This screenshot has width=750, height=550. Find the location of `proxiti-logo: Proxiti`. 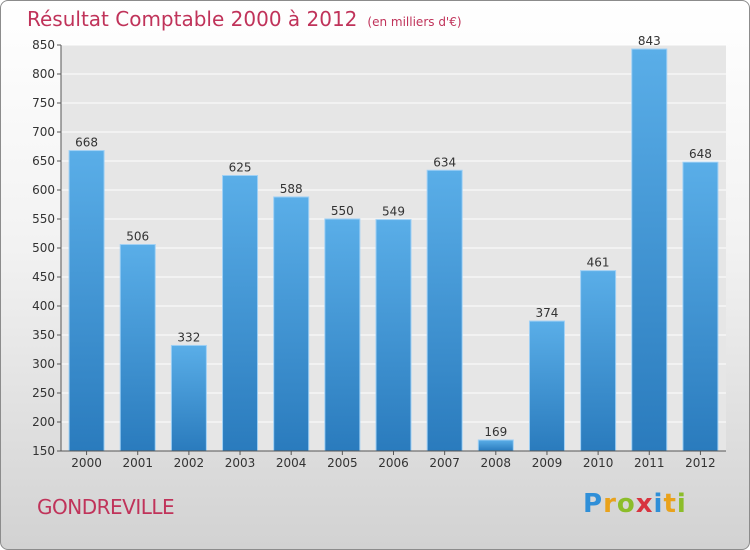

proxiti-logo: Proxiti is located at coordinates (635, 504).